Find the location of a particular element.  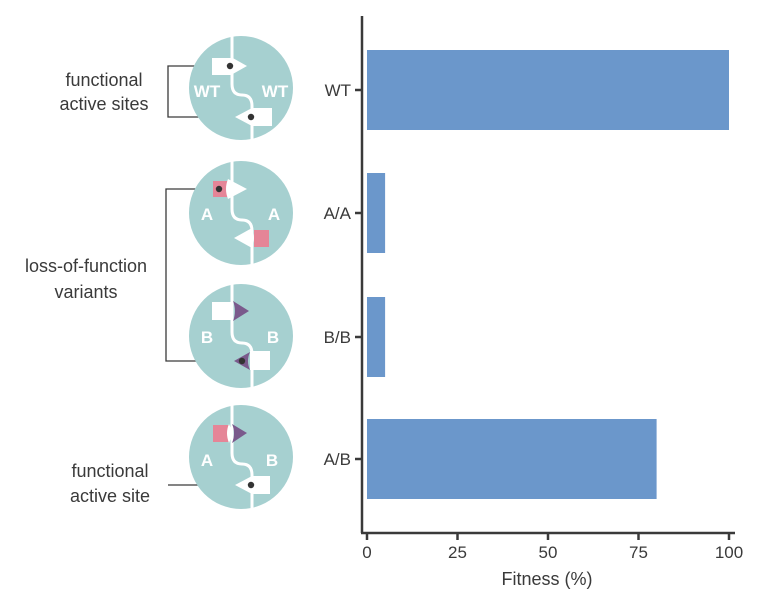

annotation-loss-of-function-variants: loss-of-function variants is located at coordinates (133, 275).